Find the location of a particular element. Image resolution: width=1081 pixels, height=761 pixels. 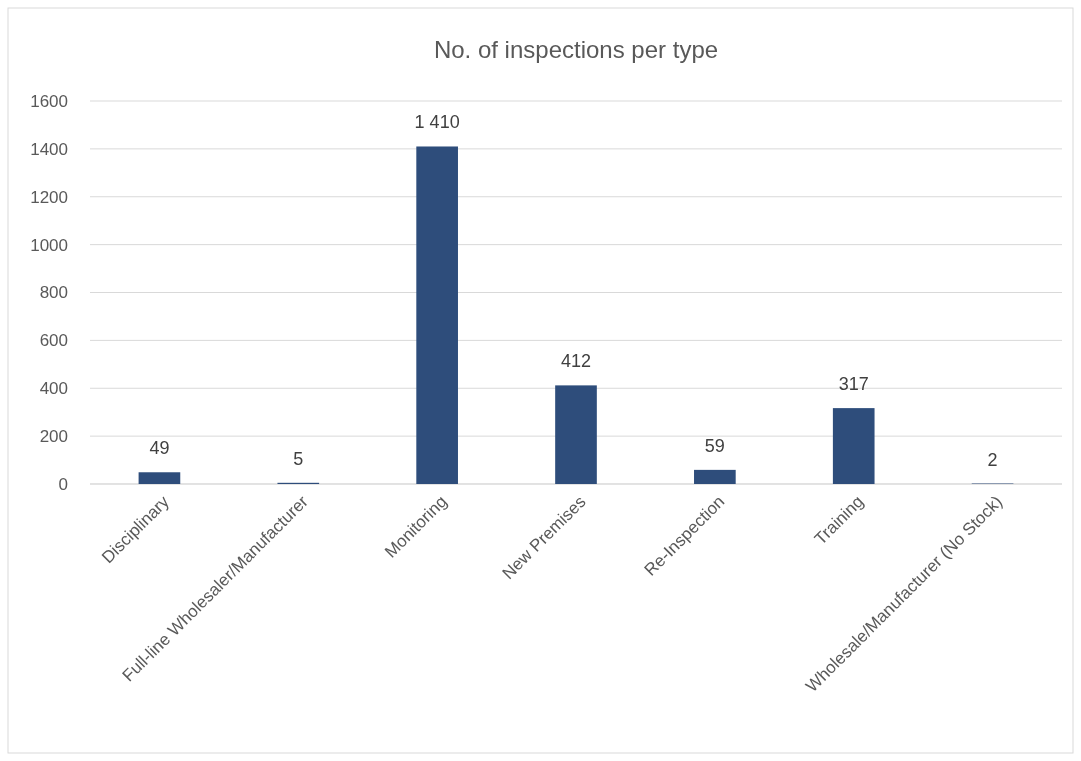

y-tick-label: 0 is located at coordinates (63, 484).